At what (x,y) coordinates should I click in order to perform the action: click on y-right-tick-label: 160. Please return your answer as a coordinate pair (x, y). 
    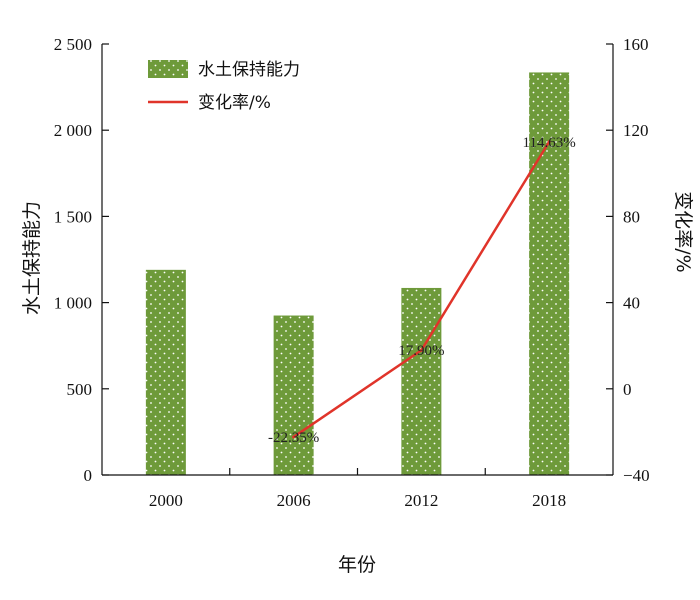
    Looking at the image, I should click on (636, 44).